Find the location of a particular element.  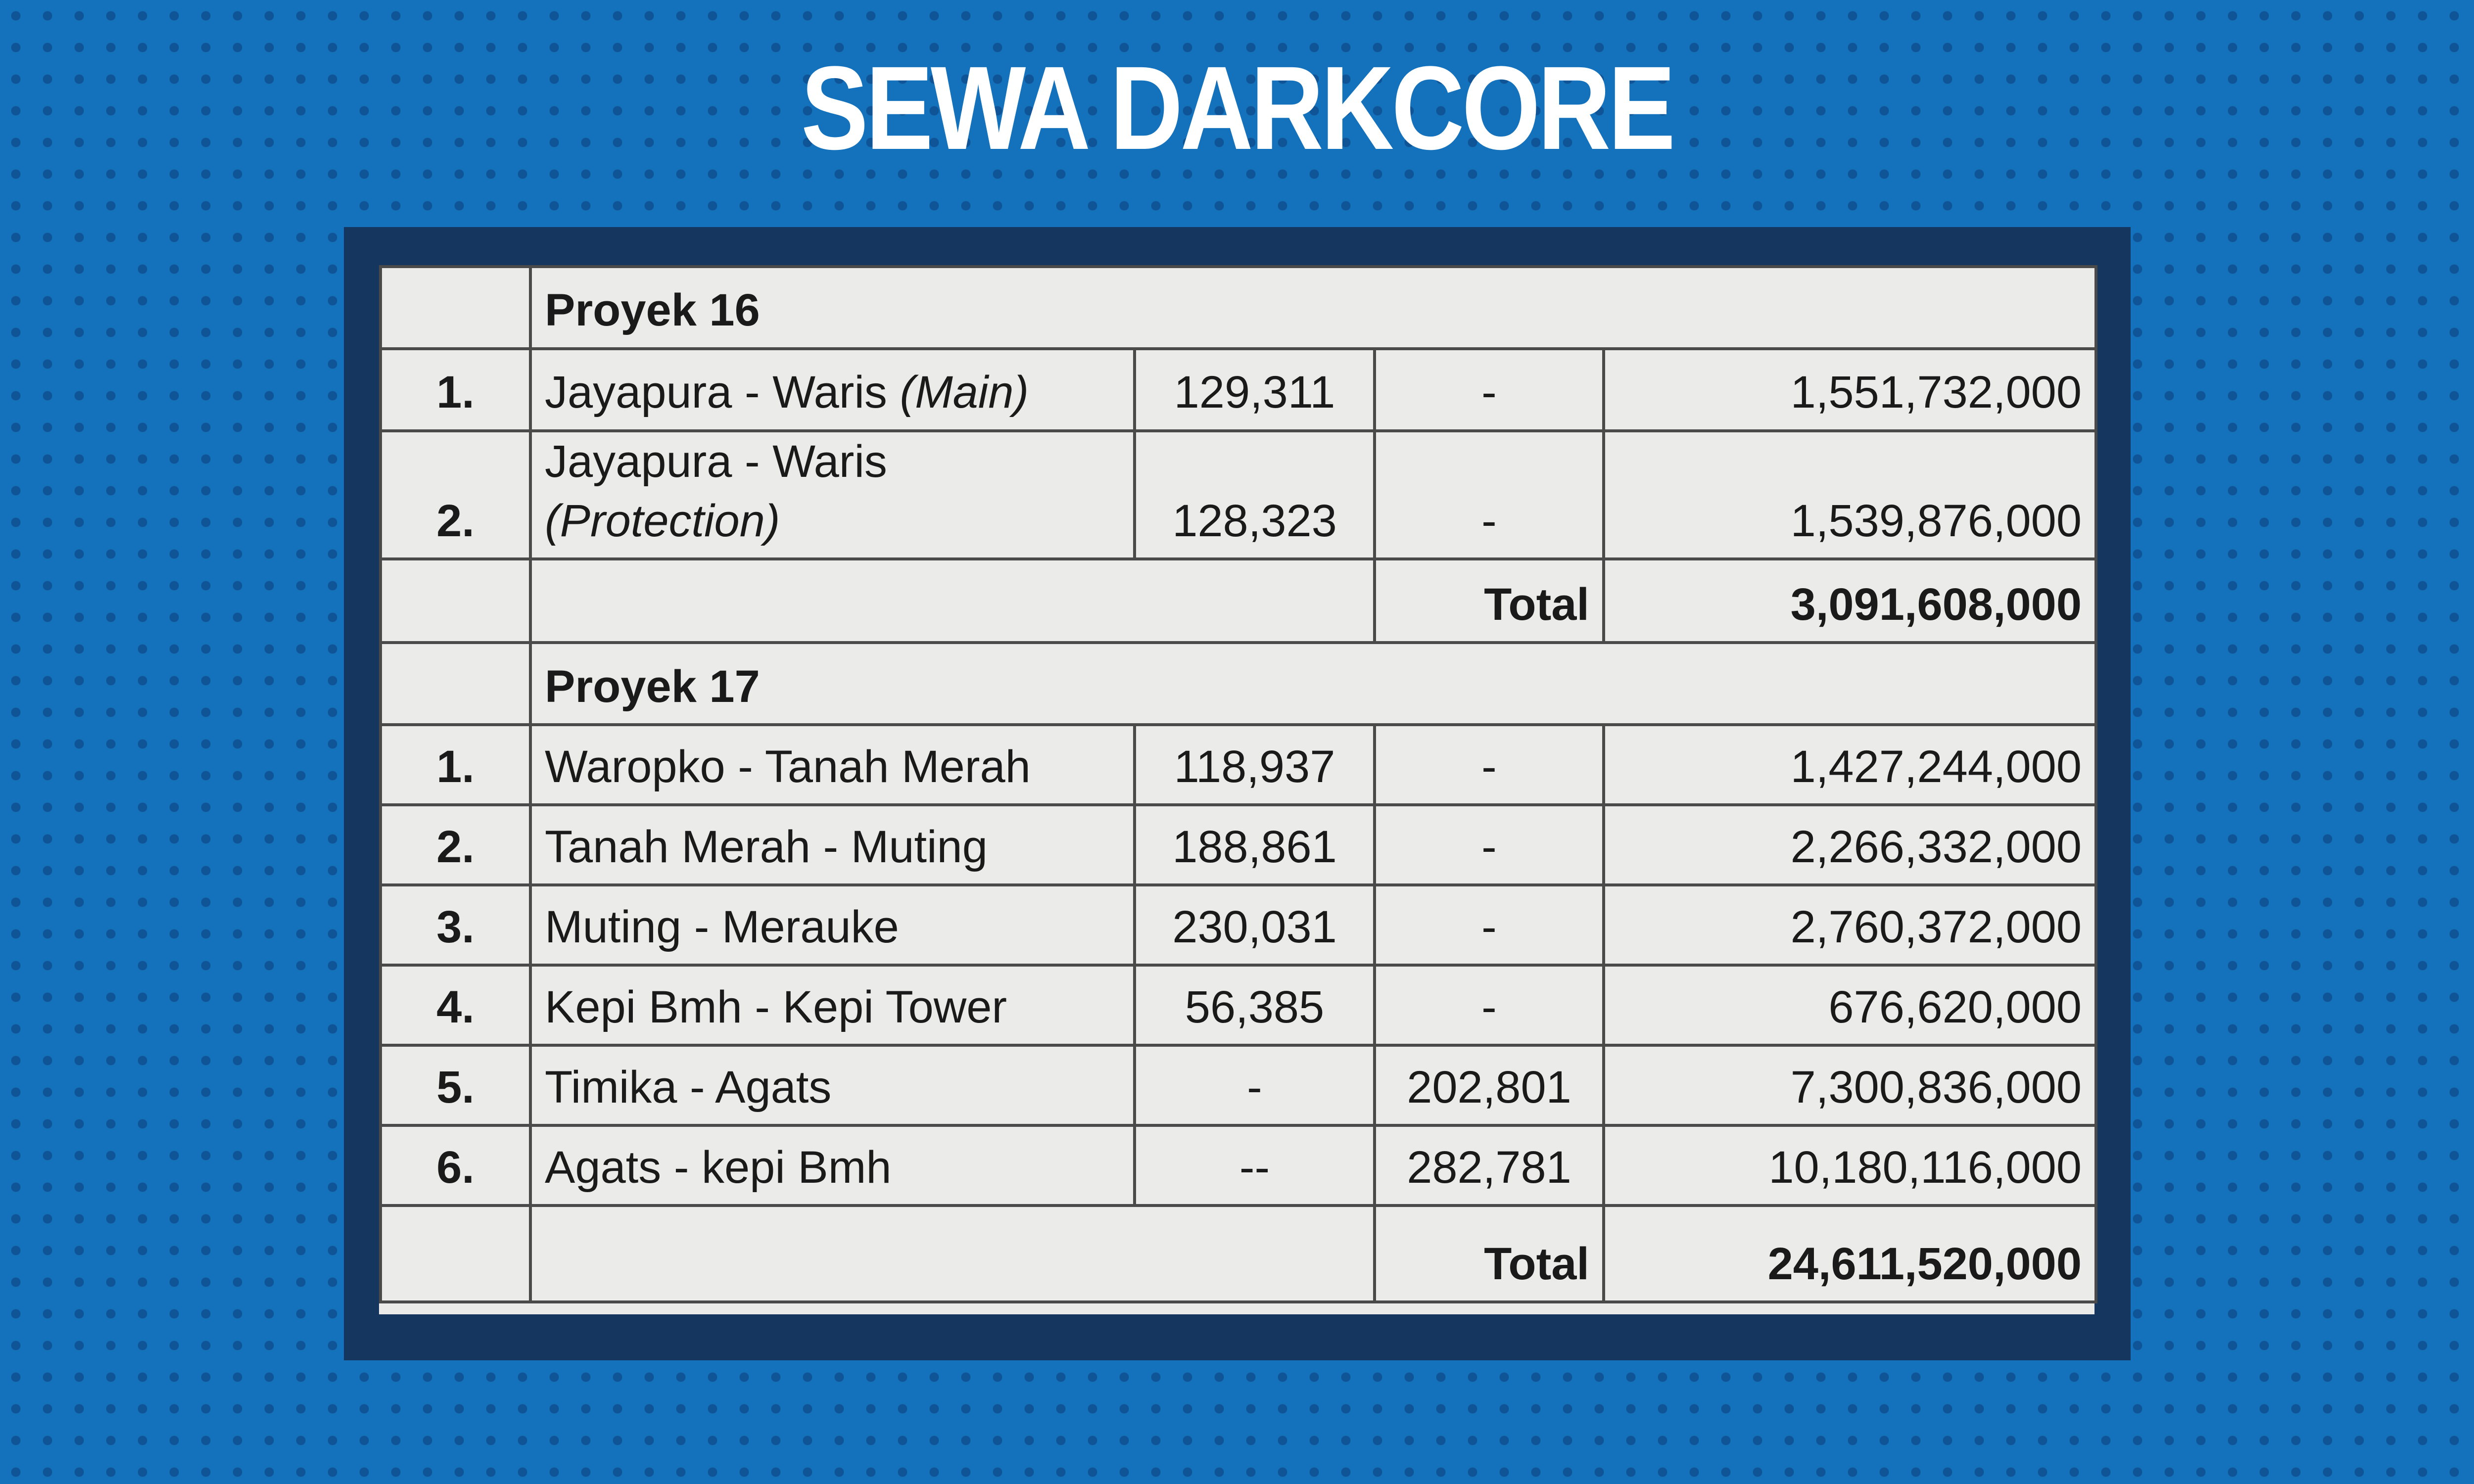

data-row: 3. Muting - Merauke 230,031-2,760,372,000 is located at coordinates (1238, 925).